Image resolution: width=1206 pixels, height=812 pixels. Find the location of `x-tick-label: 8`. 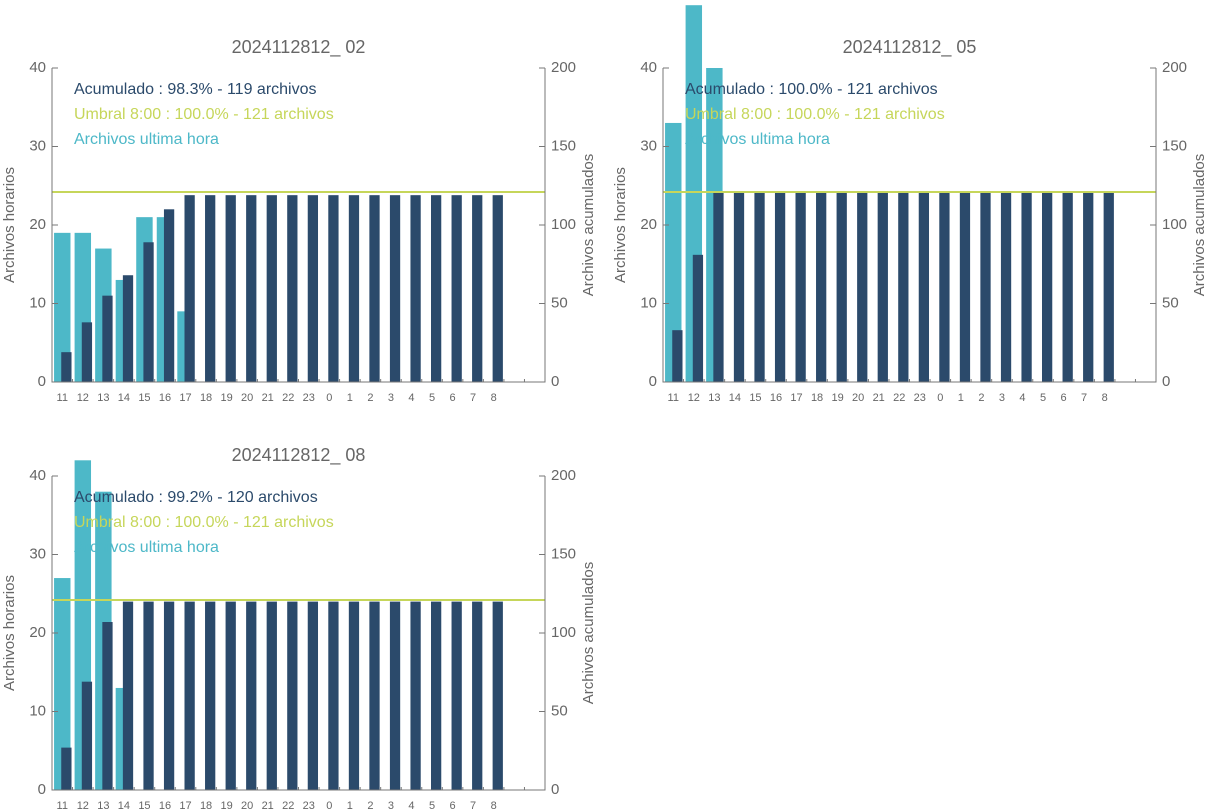

x-tick-label: 8 is located at coordinates (1105, 398).